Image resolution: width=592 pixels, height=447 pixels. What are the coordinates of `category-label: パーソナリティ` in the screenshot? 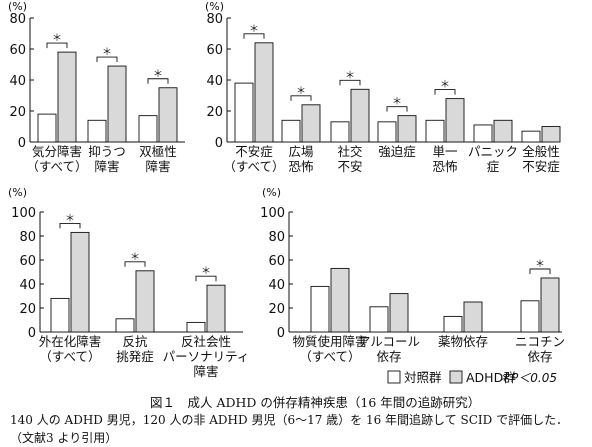 It's located at (206, 356).